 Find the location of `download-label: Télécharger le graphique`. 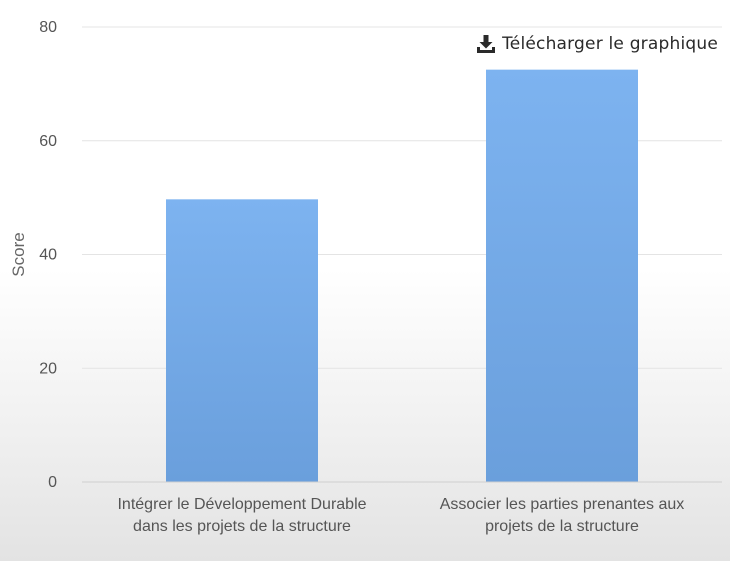

download-label: Télécharger le graphique is located at coordinates (610, 44).